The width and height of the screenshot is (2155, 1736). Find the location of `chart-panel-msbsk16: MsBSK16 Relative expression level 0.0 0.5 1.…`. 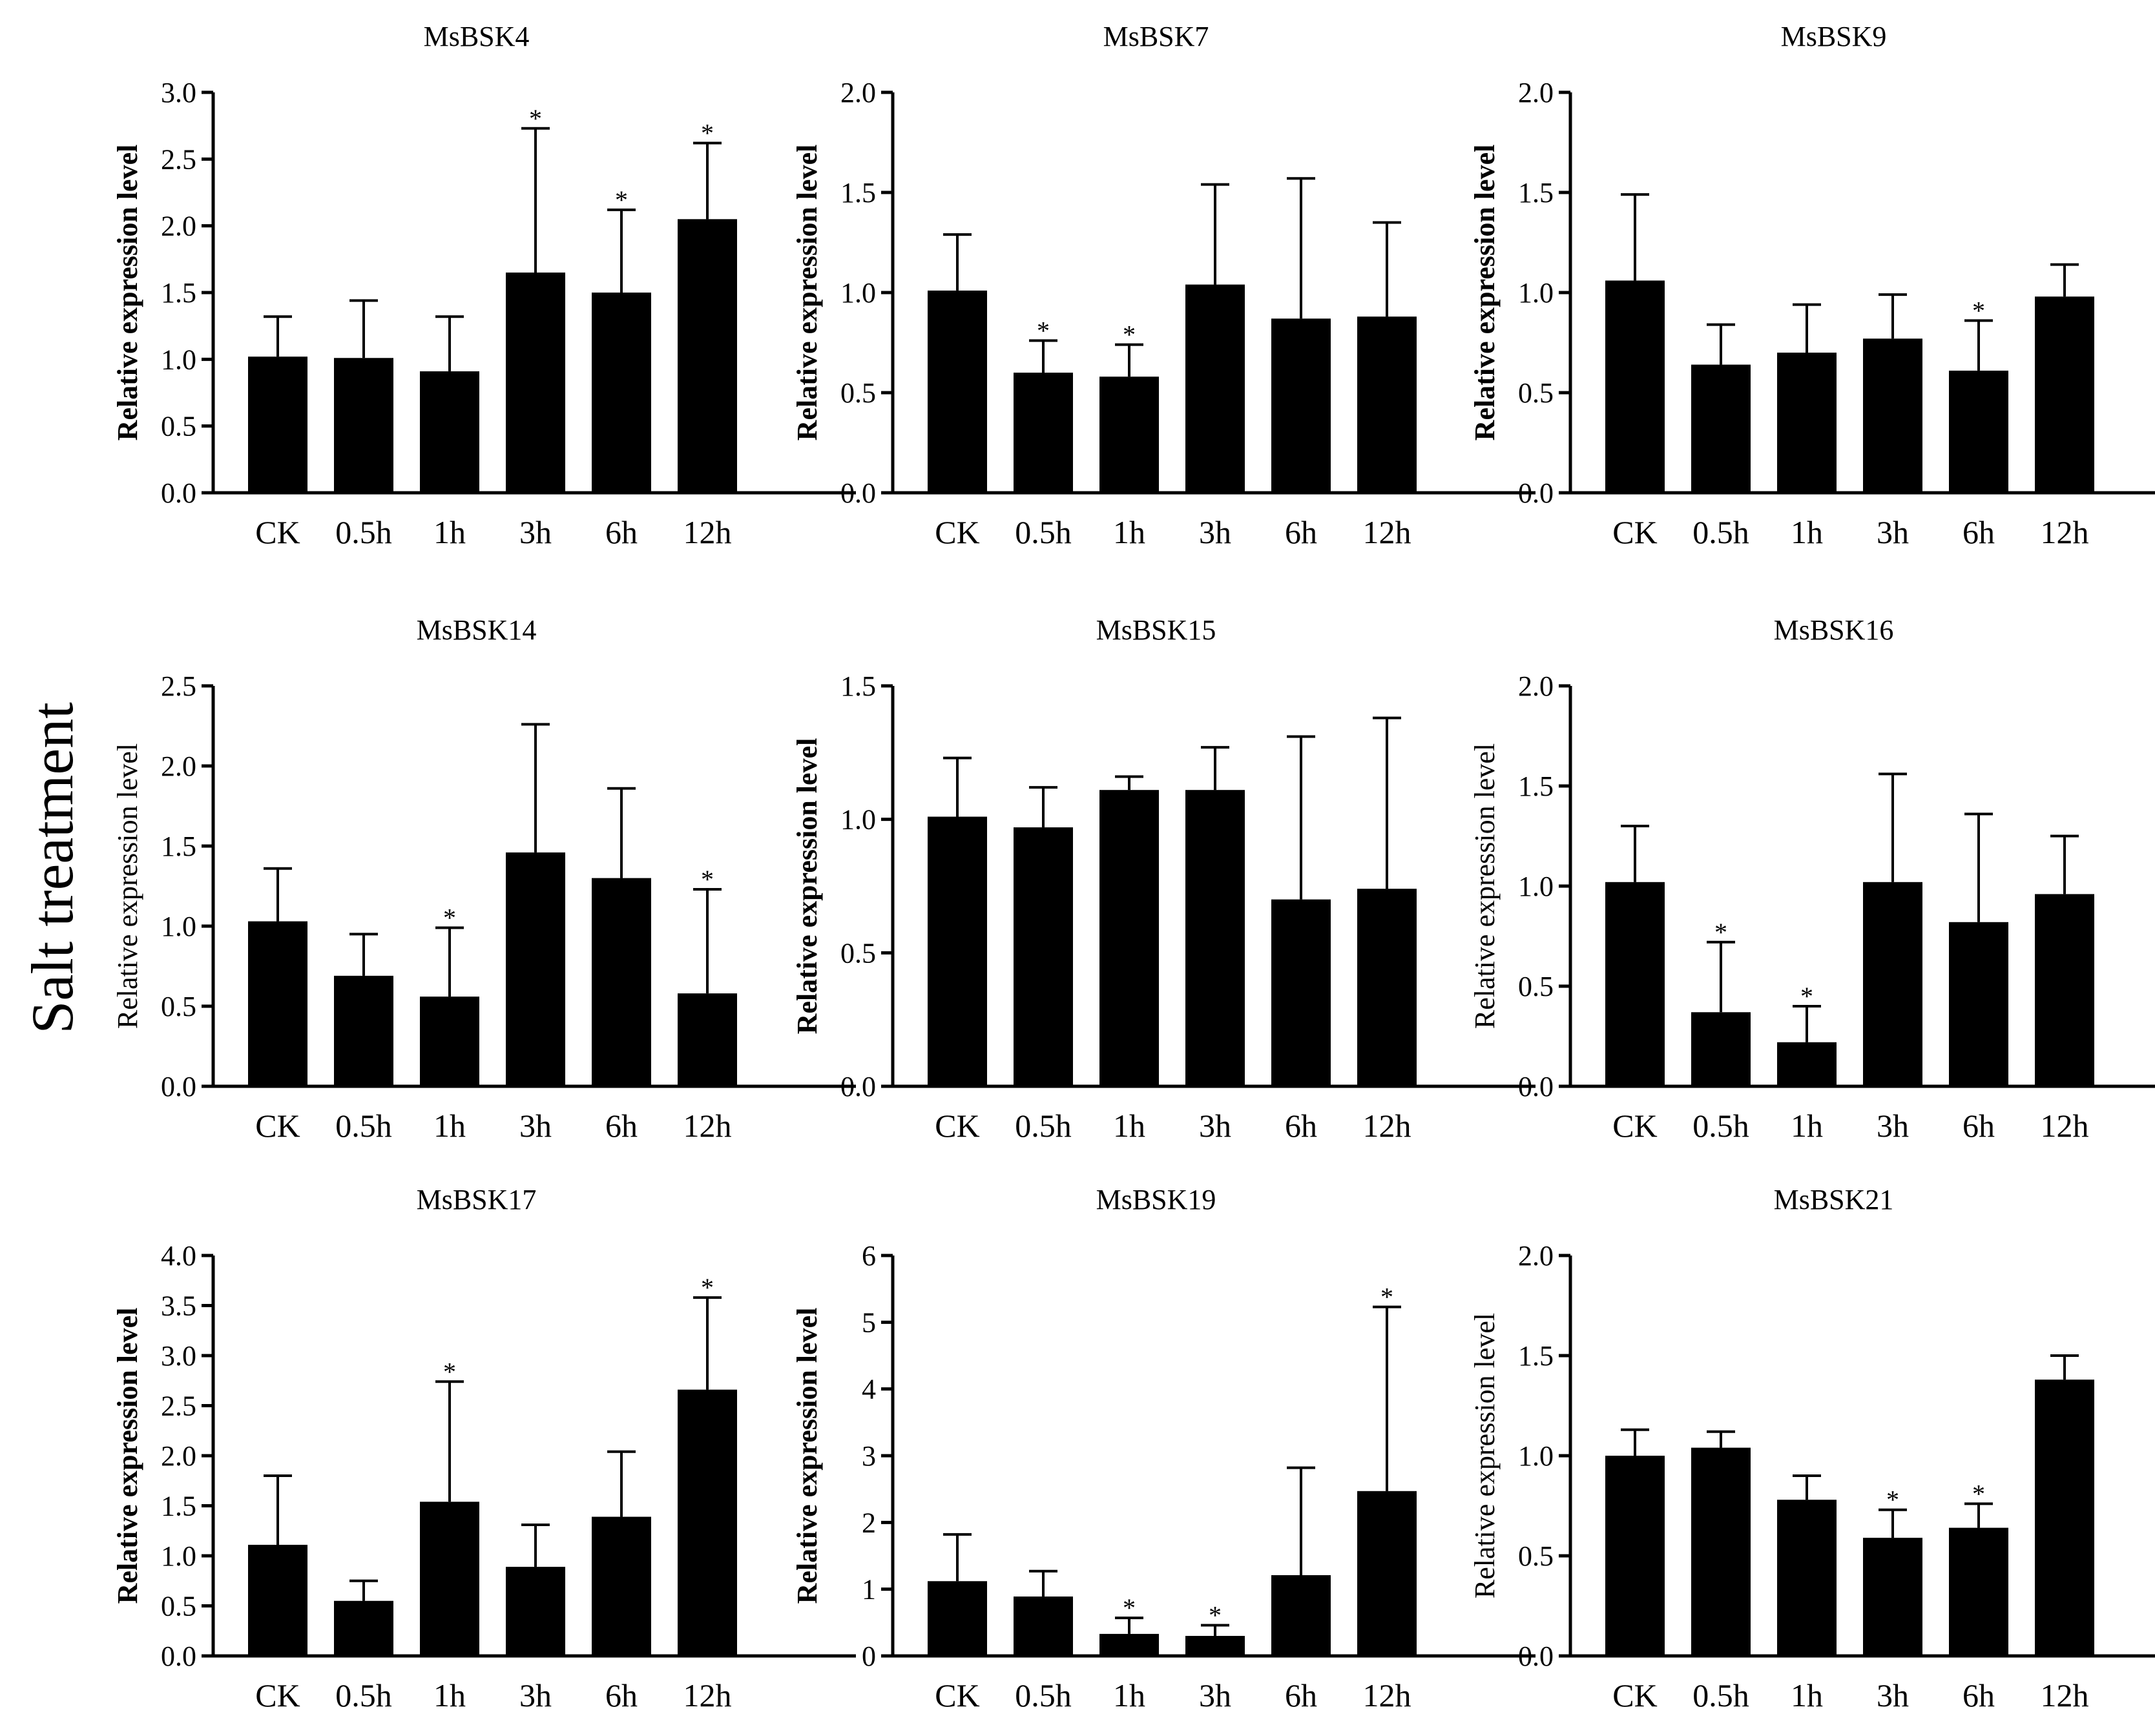

chart-panel-msbsk16: MsBSK16 Relative expression level 0.0 0.5 1.… is located at coordinates (1812, 879).